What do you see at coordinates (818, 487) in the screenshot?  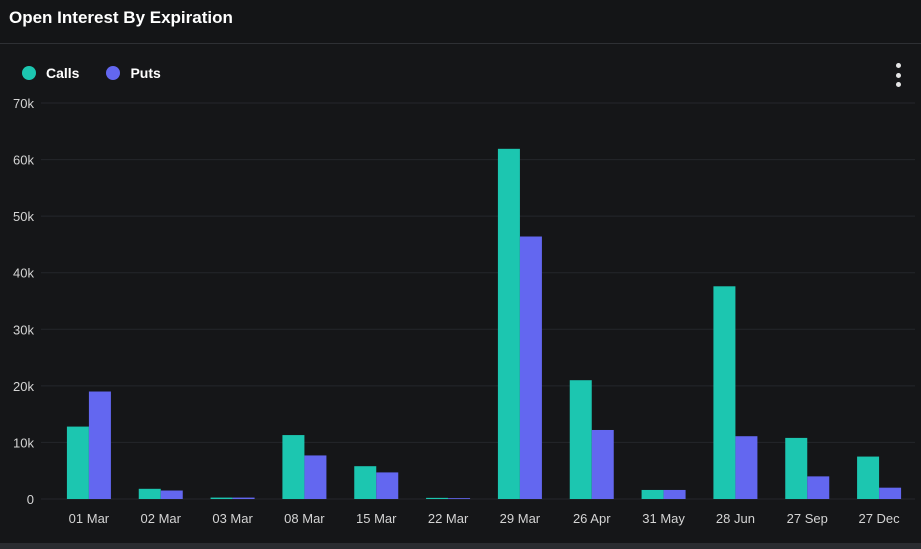 I see `bar-puts-27-sep` at bounding box center [818, 487].